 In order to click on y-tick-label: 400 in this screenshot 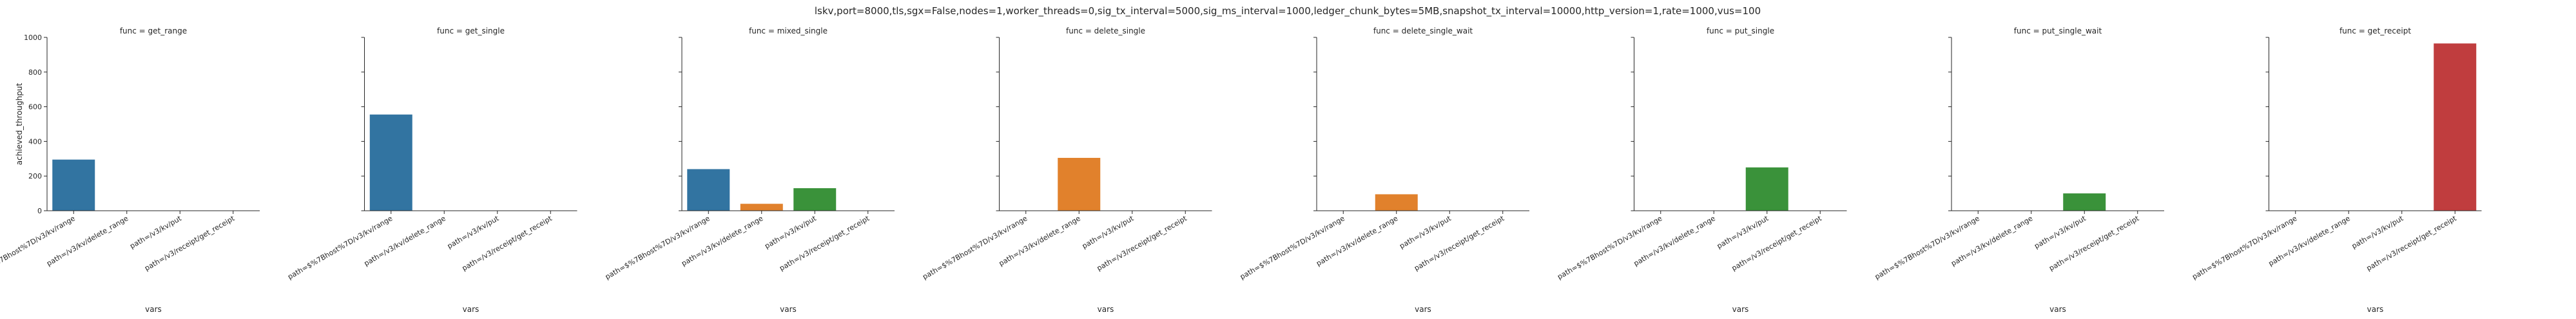, I will do `click(35, 141)`.